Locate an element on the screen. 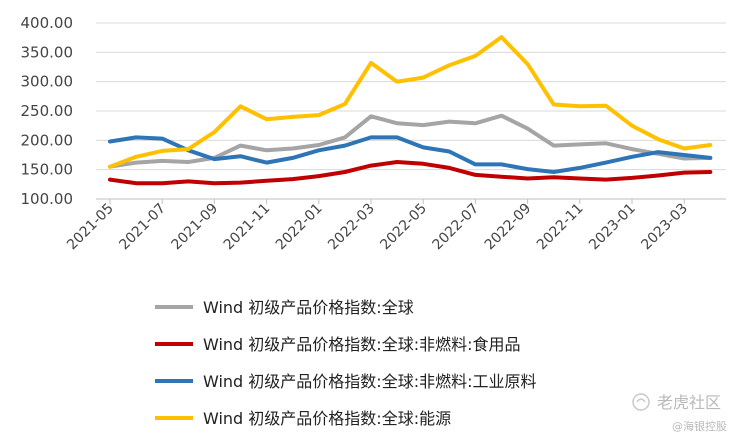  x-tick-label: 2022-05 is located at coordinates (403, 227).